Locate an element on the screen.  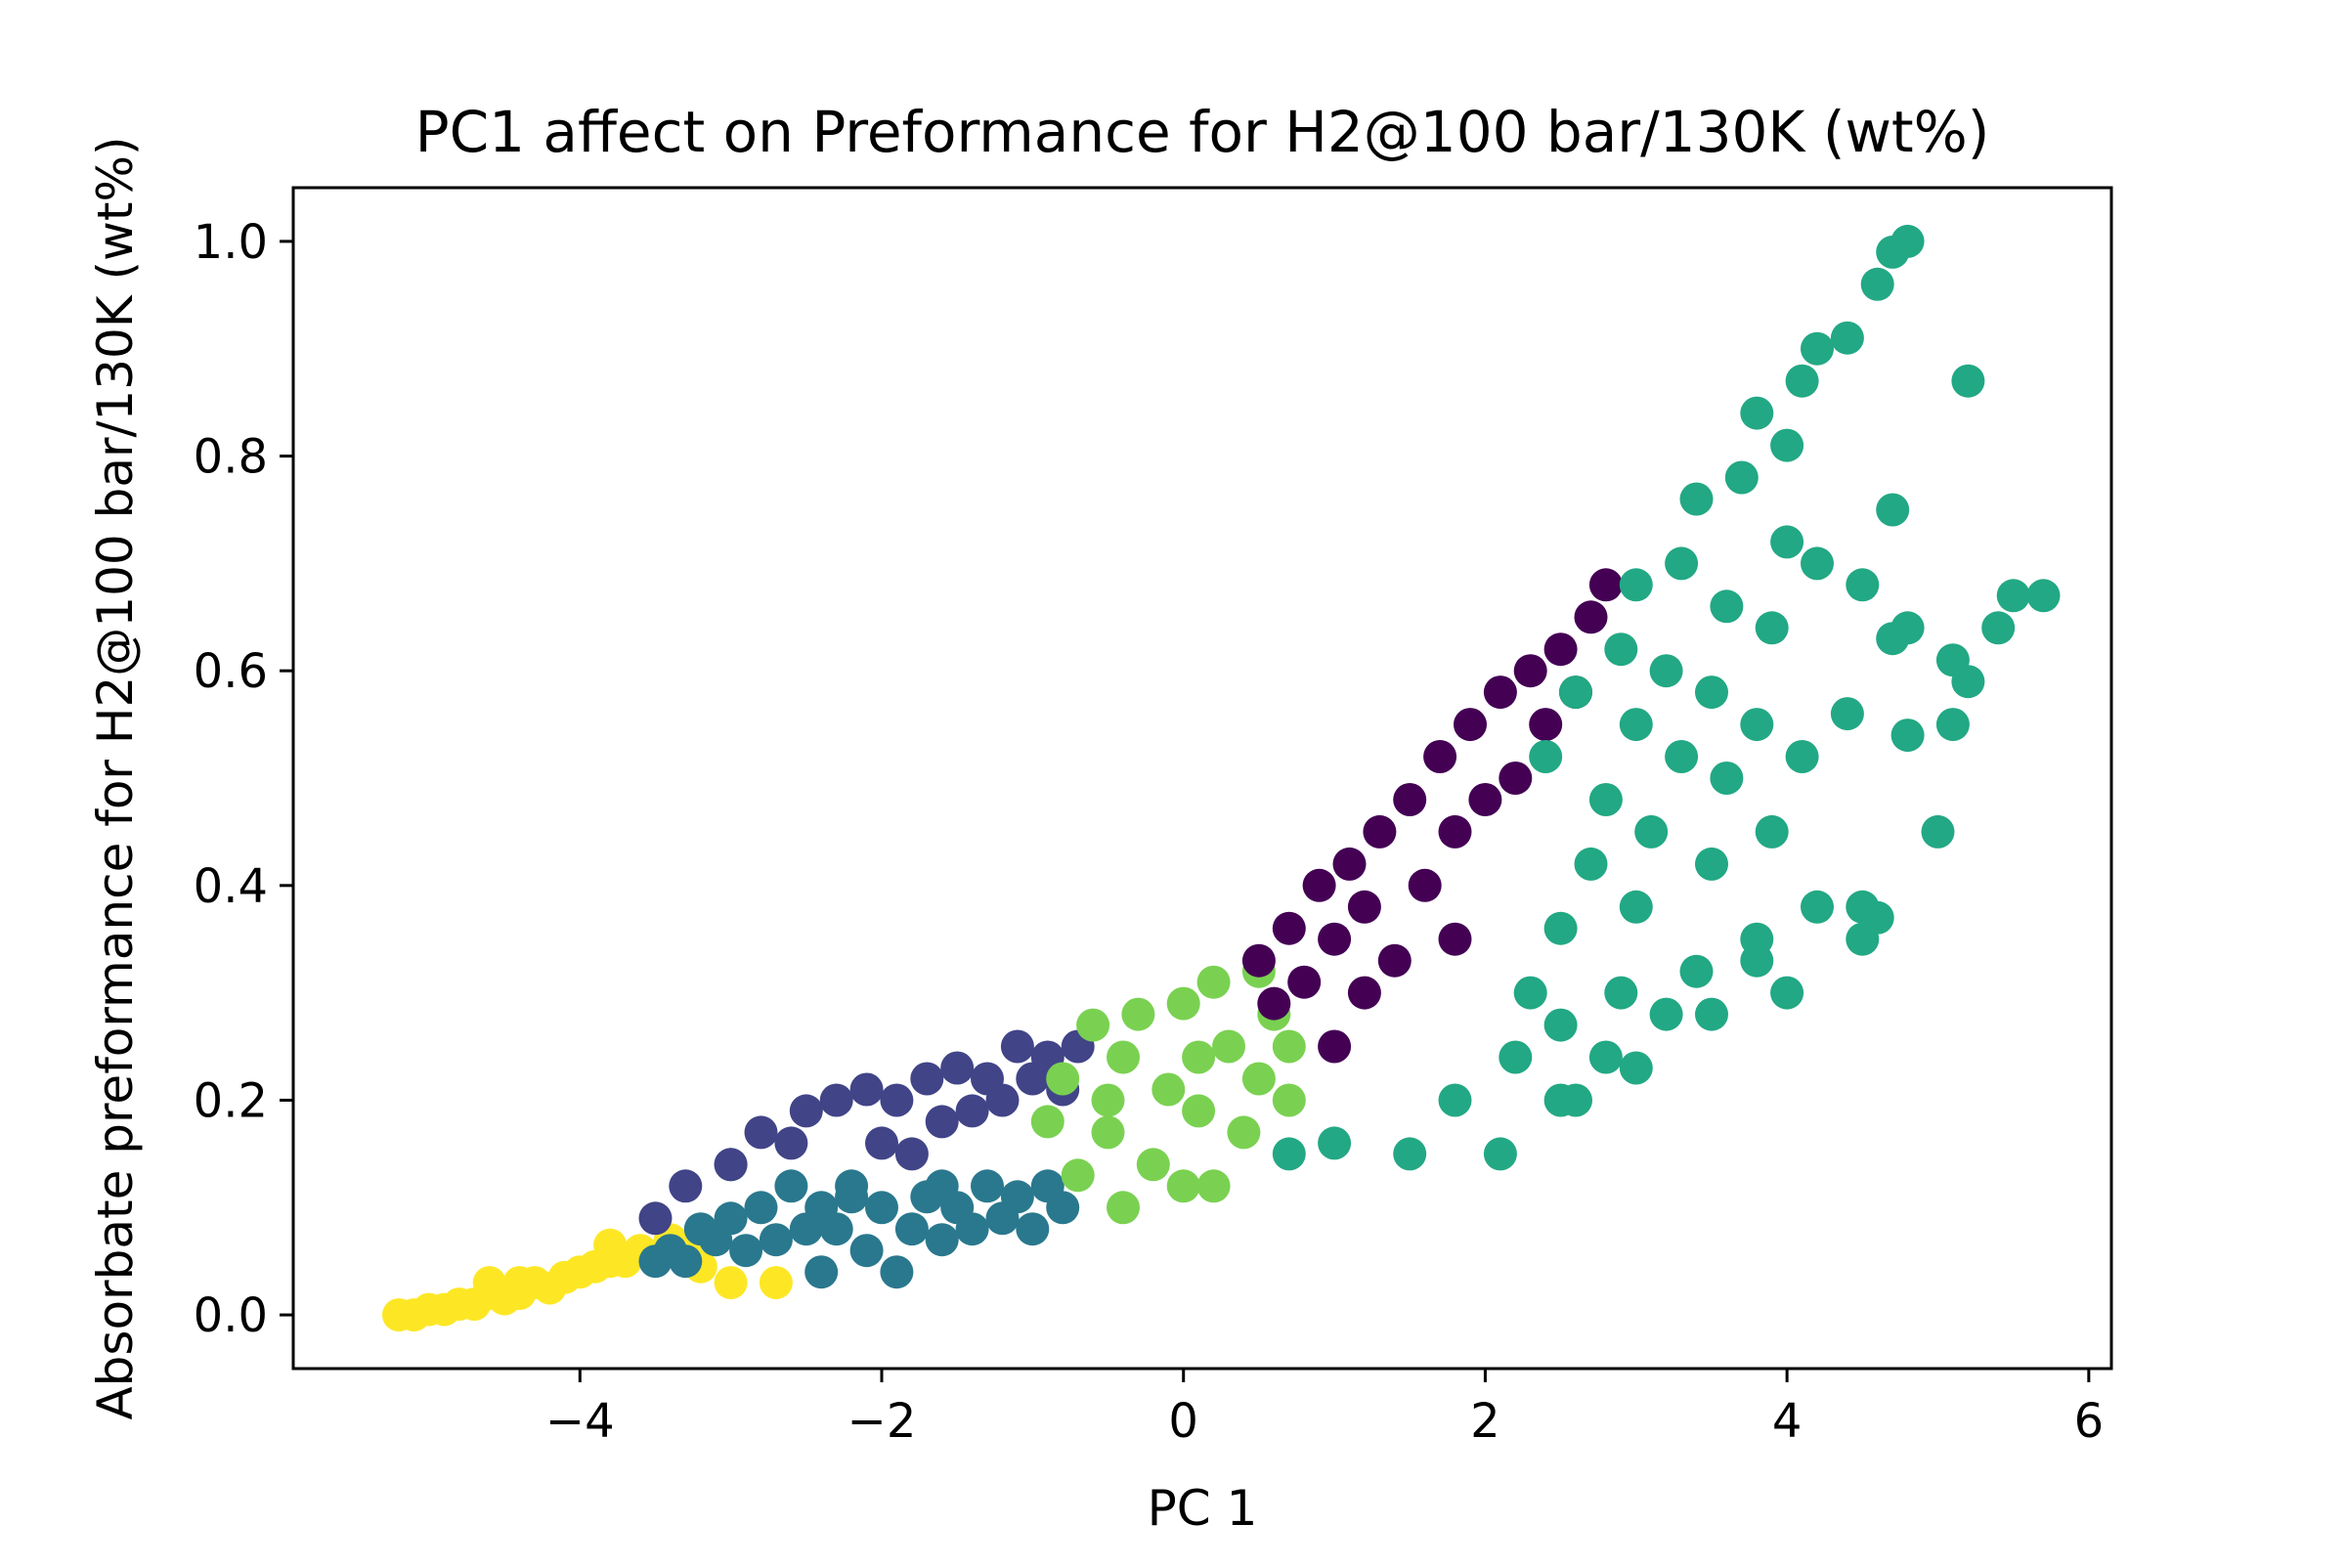
y-tick-label: 0.0 is located at coordinates (231, 1315).